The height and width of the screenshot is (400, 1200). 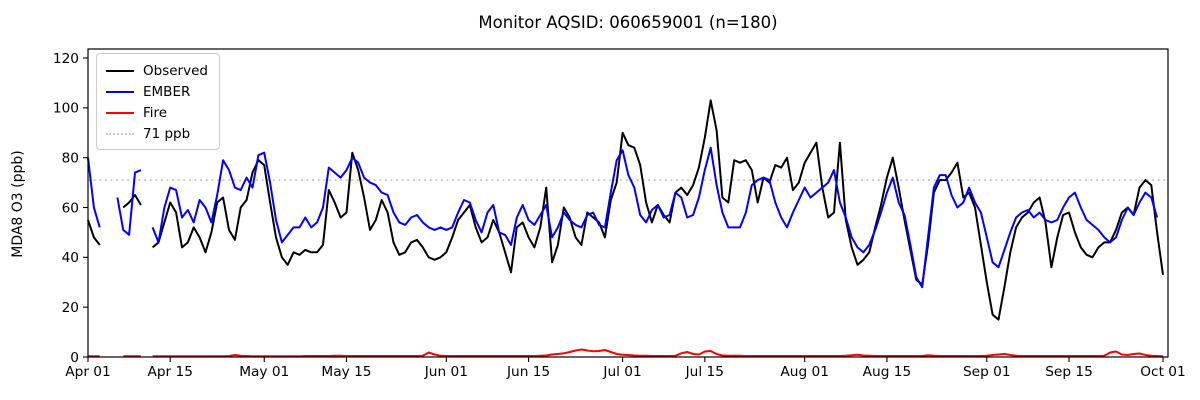 I want to click on legend-line-sample-fire, so click(x=120, y=112).